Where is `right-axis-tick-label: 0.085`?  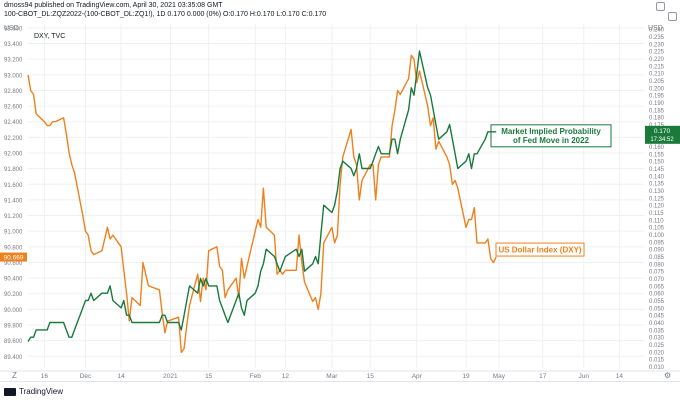
right-axis-tick-label: 0.085 is located at coordinates (657, 258).